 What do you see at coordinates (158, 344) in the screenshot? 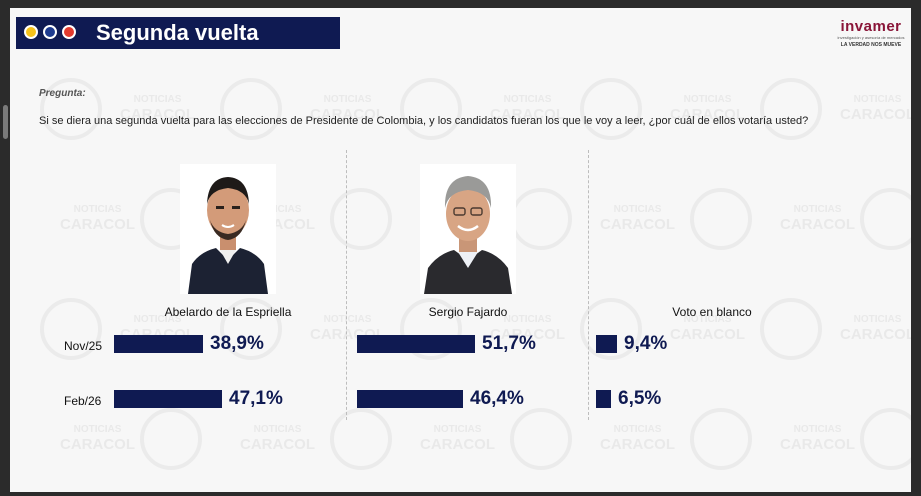
I see `bar-espriella-nov25` at bounding box center [158, 344].